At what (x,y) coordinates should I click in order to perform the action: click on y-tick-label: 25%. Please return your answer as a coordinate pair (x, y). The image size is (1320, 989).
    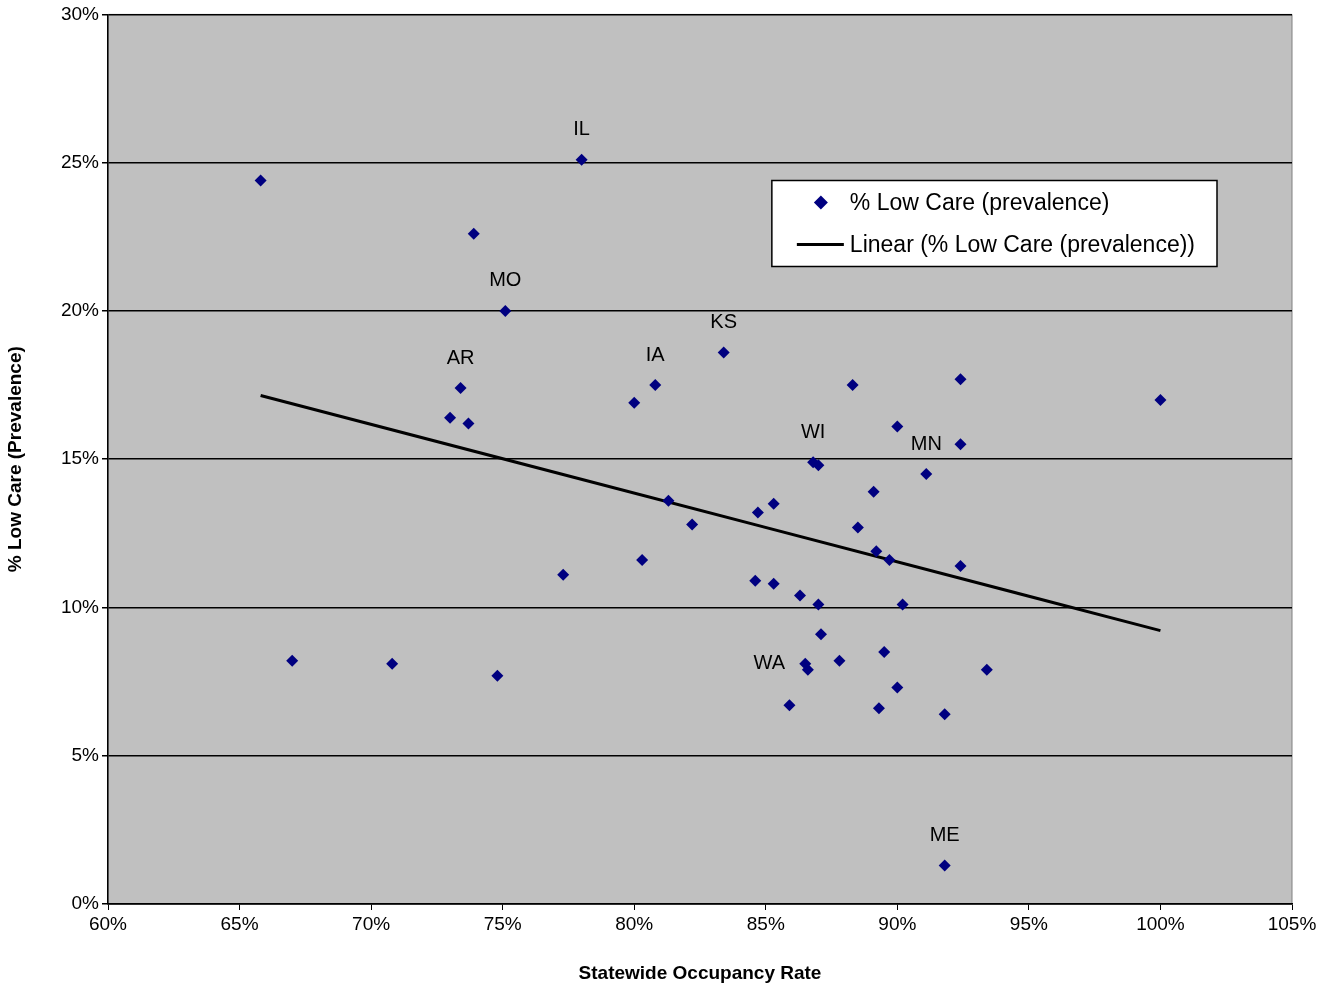
    Looking at the image, I should click on (80, 161).